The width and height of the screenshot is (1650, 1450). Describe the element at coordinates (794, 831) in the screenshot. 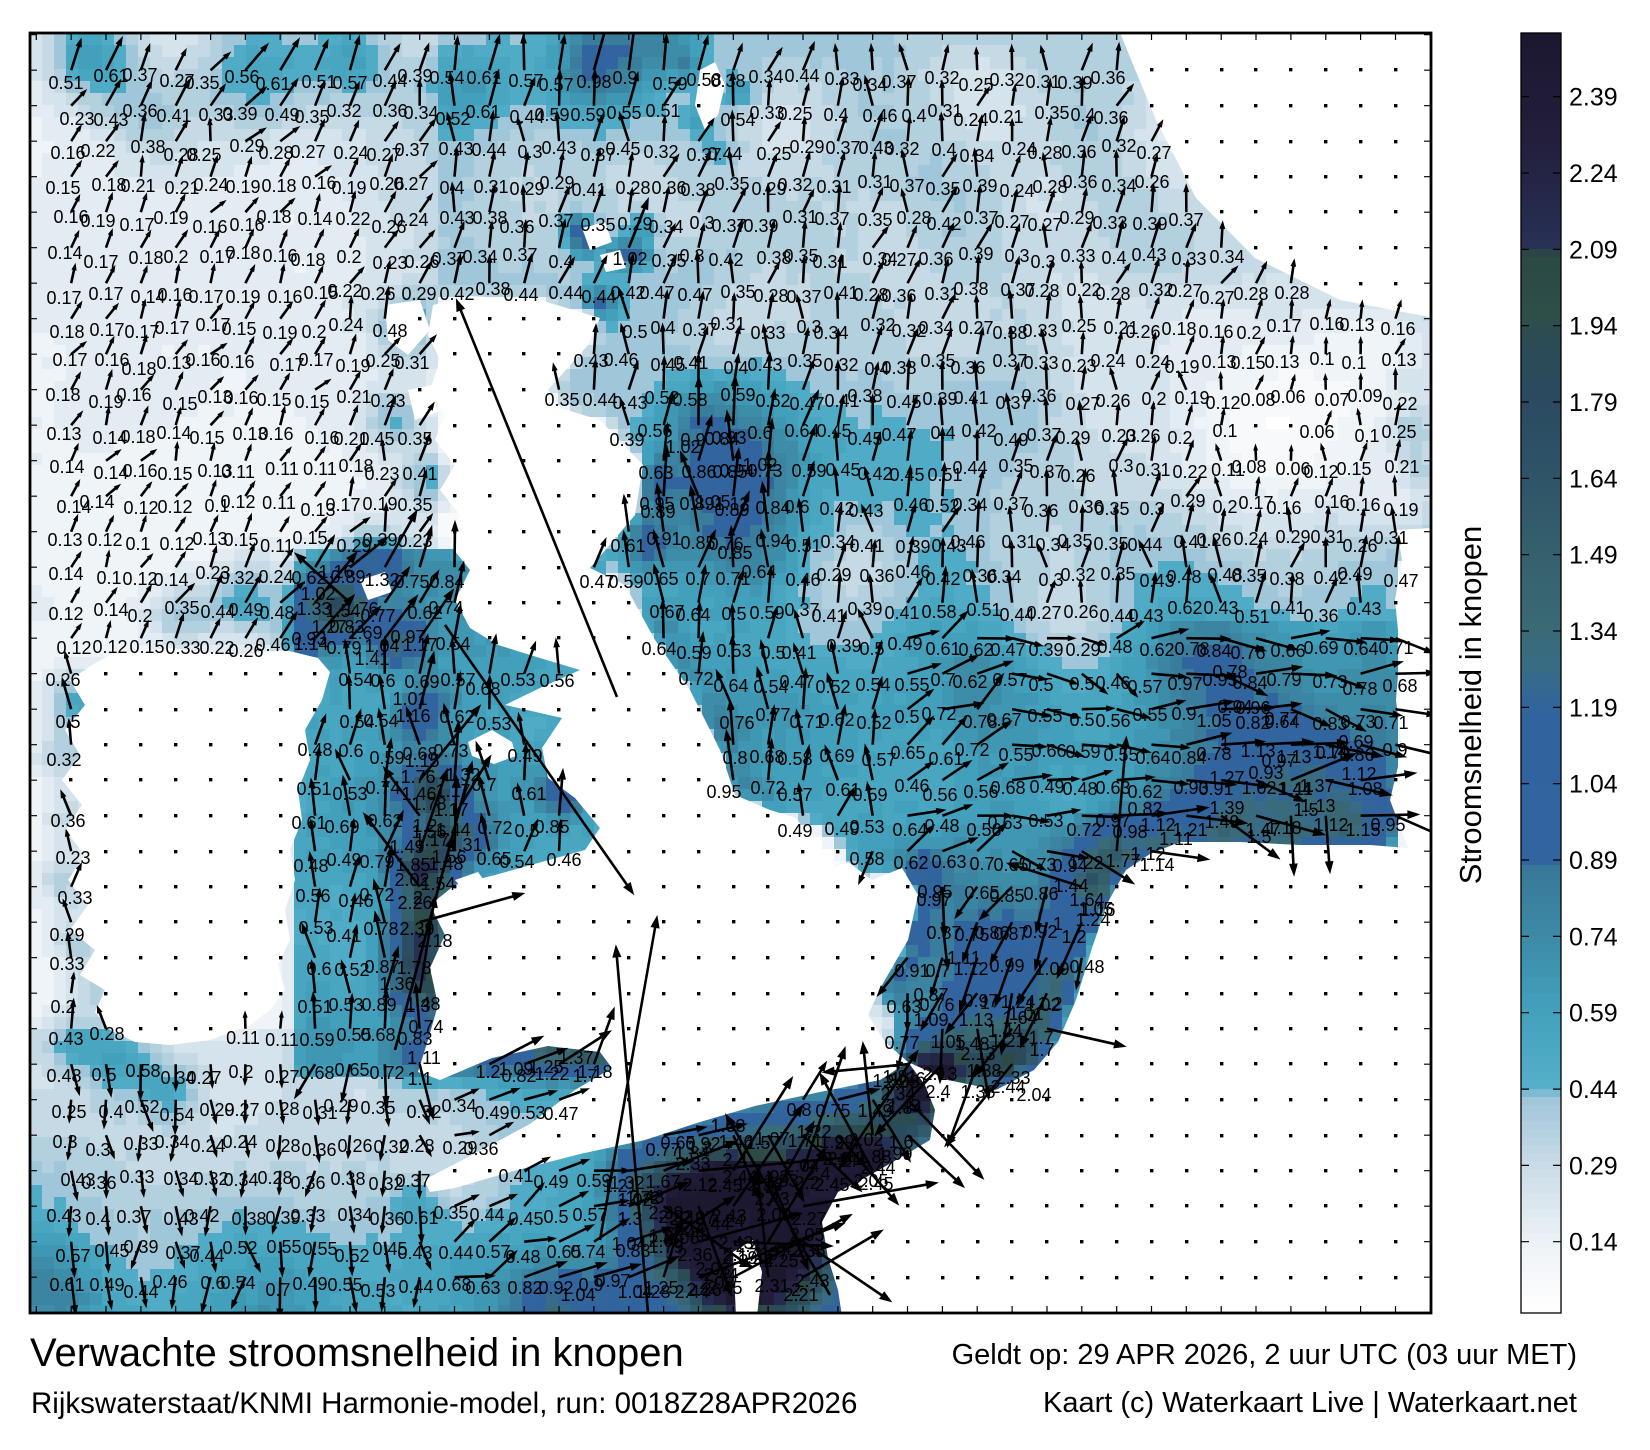

I see `svg-text: 0.49` at that location.